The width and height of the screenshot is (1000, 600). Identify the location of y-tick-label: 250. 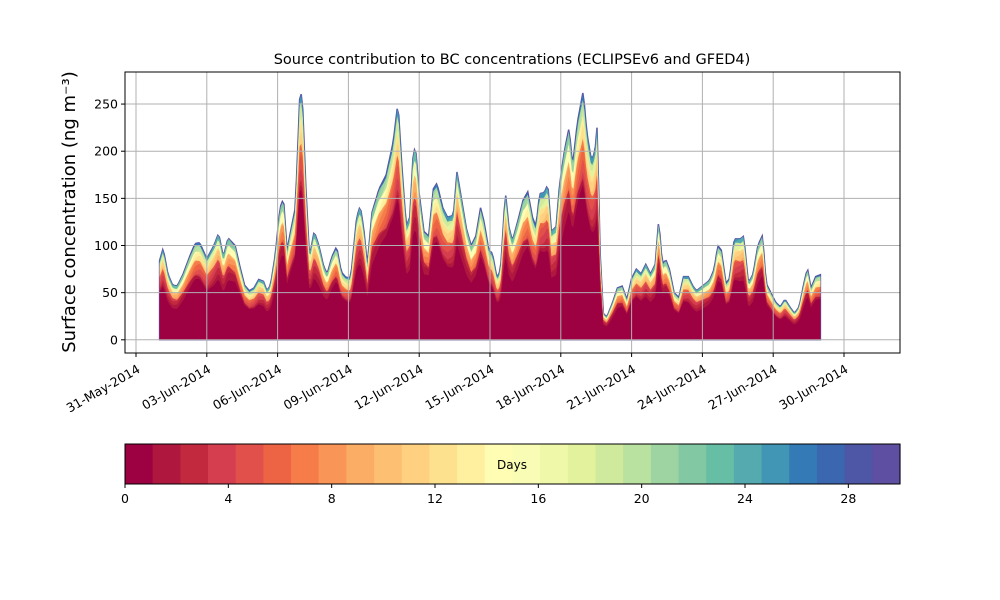
(106, 104).